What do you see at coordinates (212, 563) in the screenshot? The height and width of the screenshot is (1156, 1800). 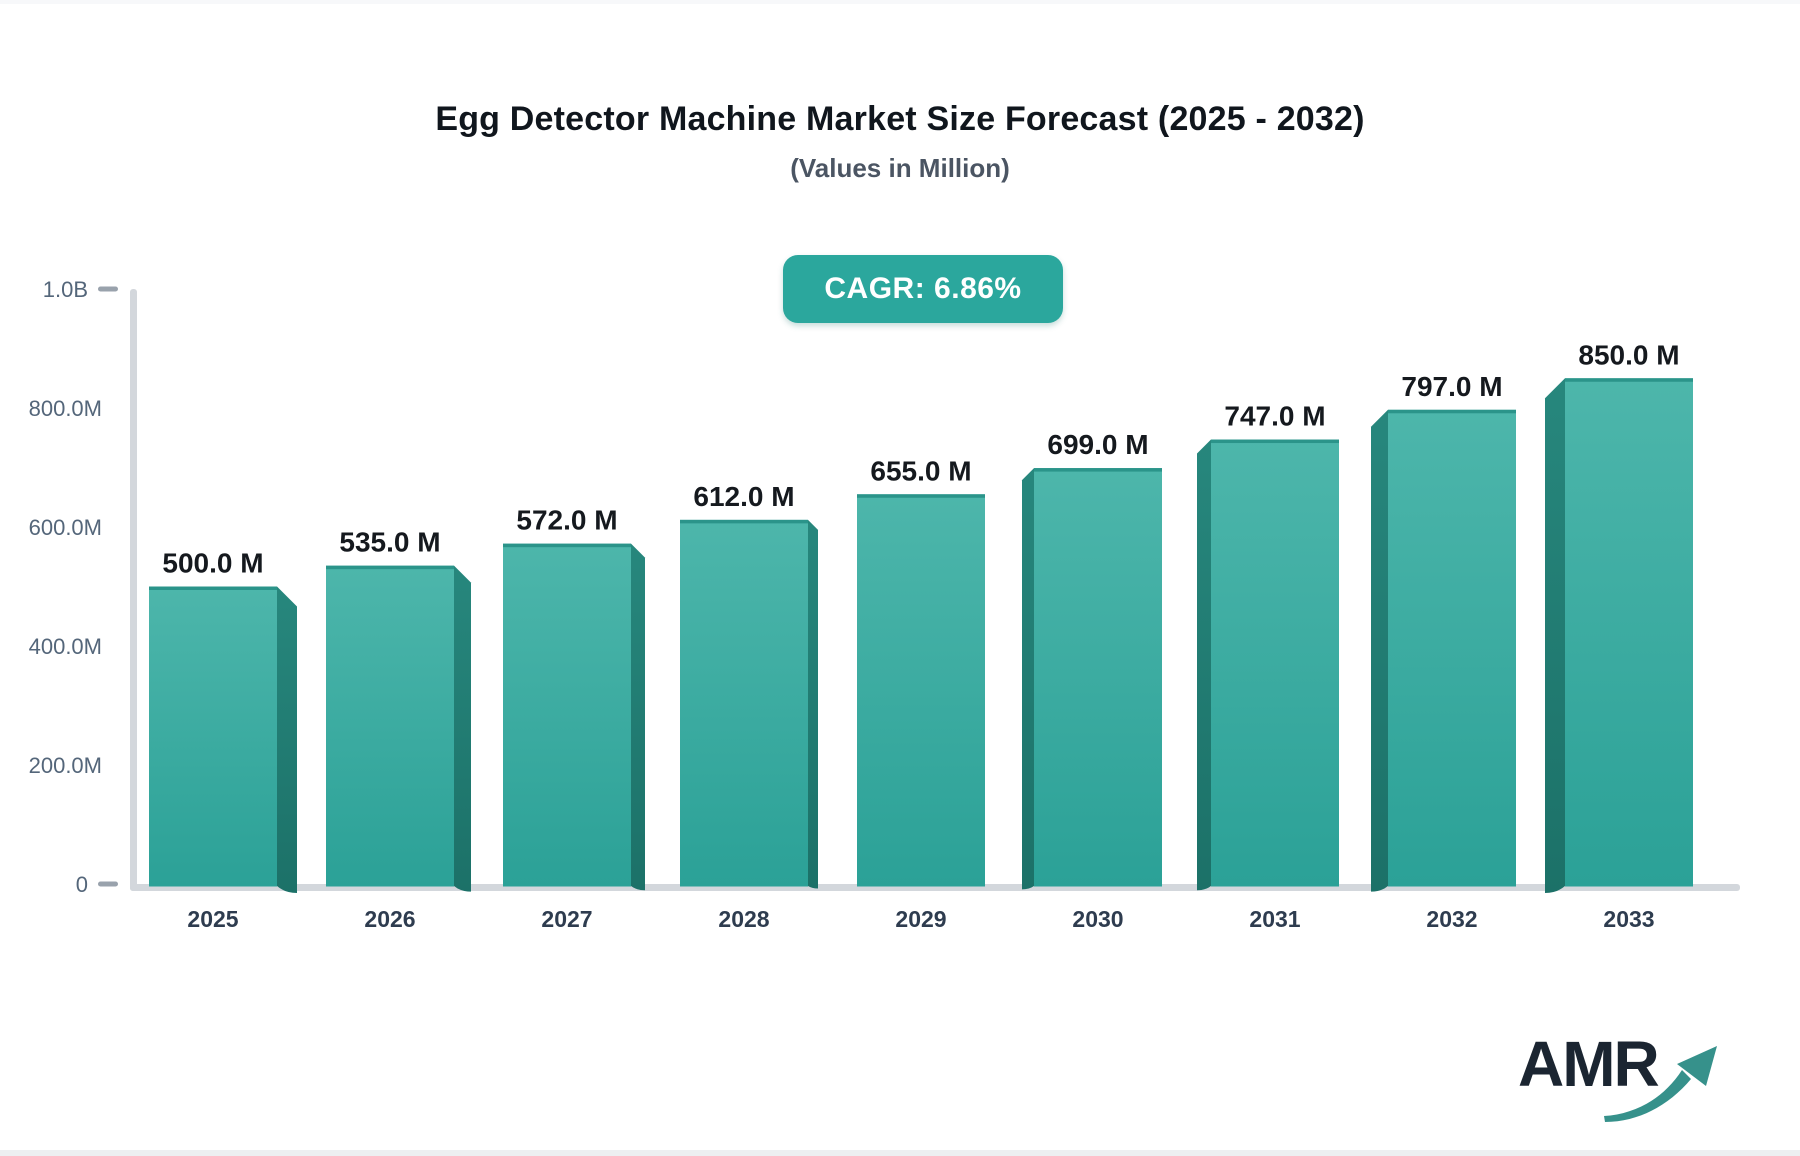 I see `bar-value-label: 500.0 M` at bounding box center [212, 563].